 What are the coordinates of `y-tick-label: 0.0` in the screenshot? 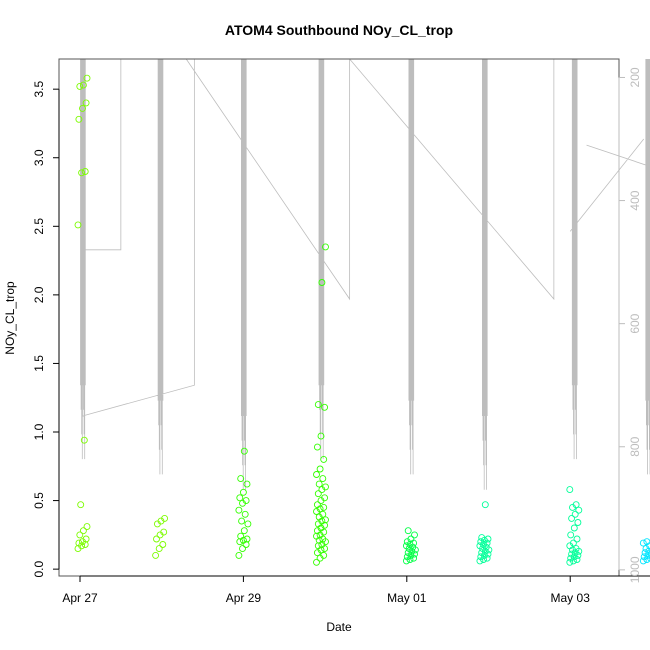 It's located at (39, 568).